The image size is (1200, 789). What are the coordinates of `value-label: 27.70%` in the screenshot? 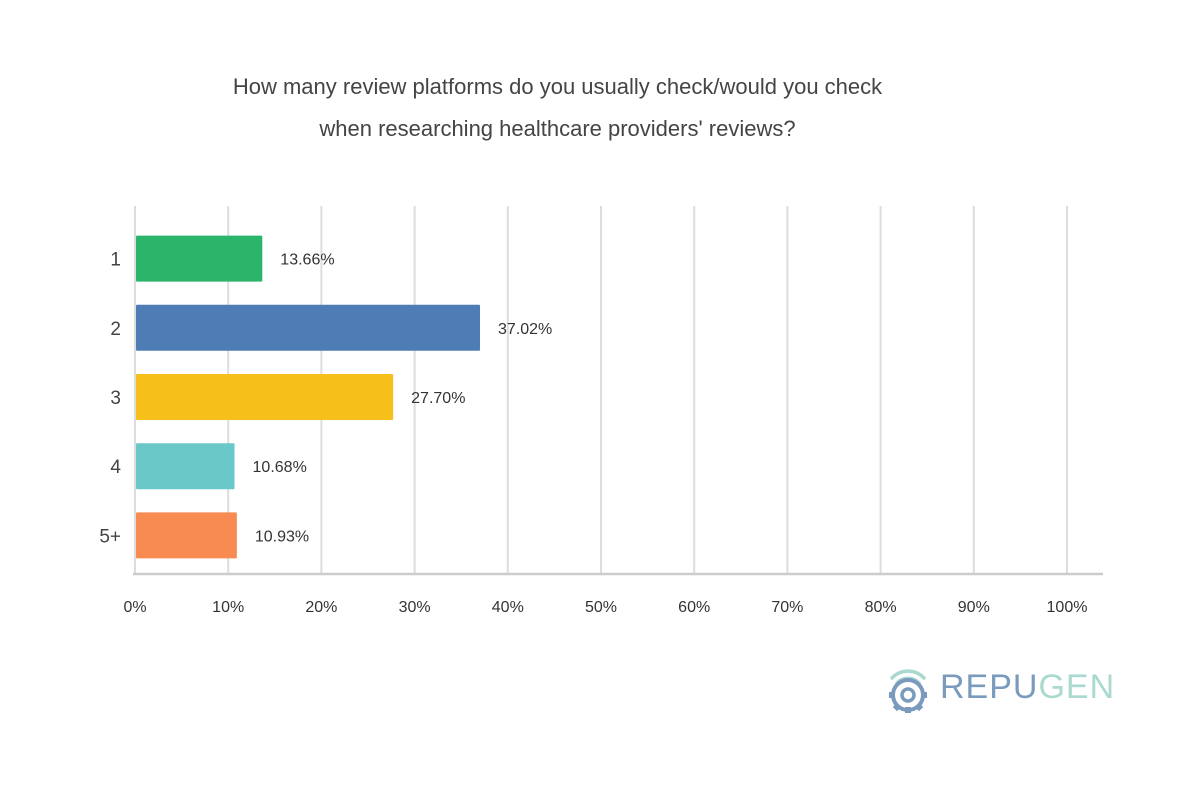 It's located at (438, 398).